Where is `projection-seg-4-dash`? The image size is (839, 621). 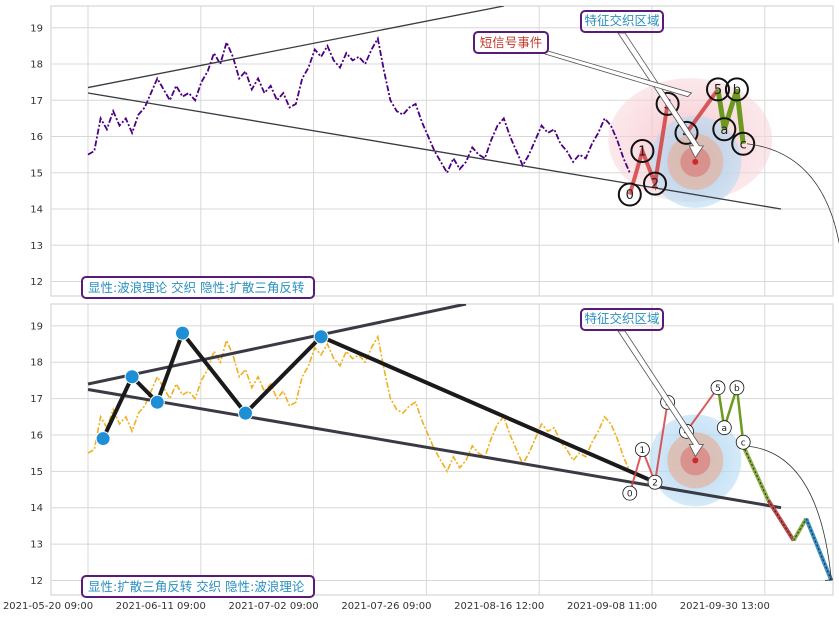
projection-seg-4-dash is located at coordinates (818, 549).